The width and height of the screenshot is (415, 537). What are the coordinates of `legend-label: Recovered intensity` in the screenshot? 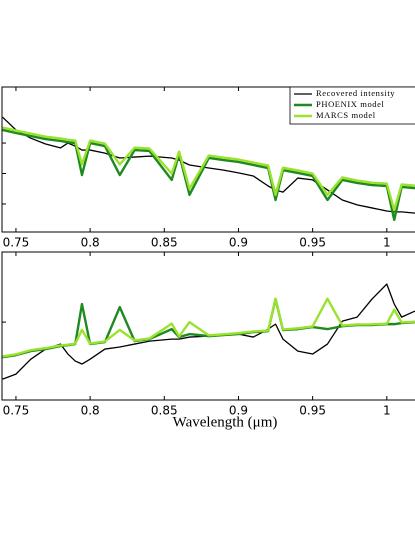 It's located at (355, 93).